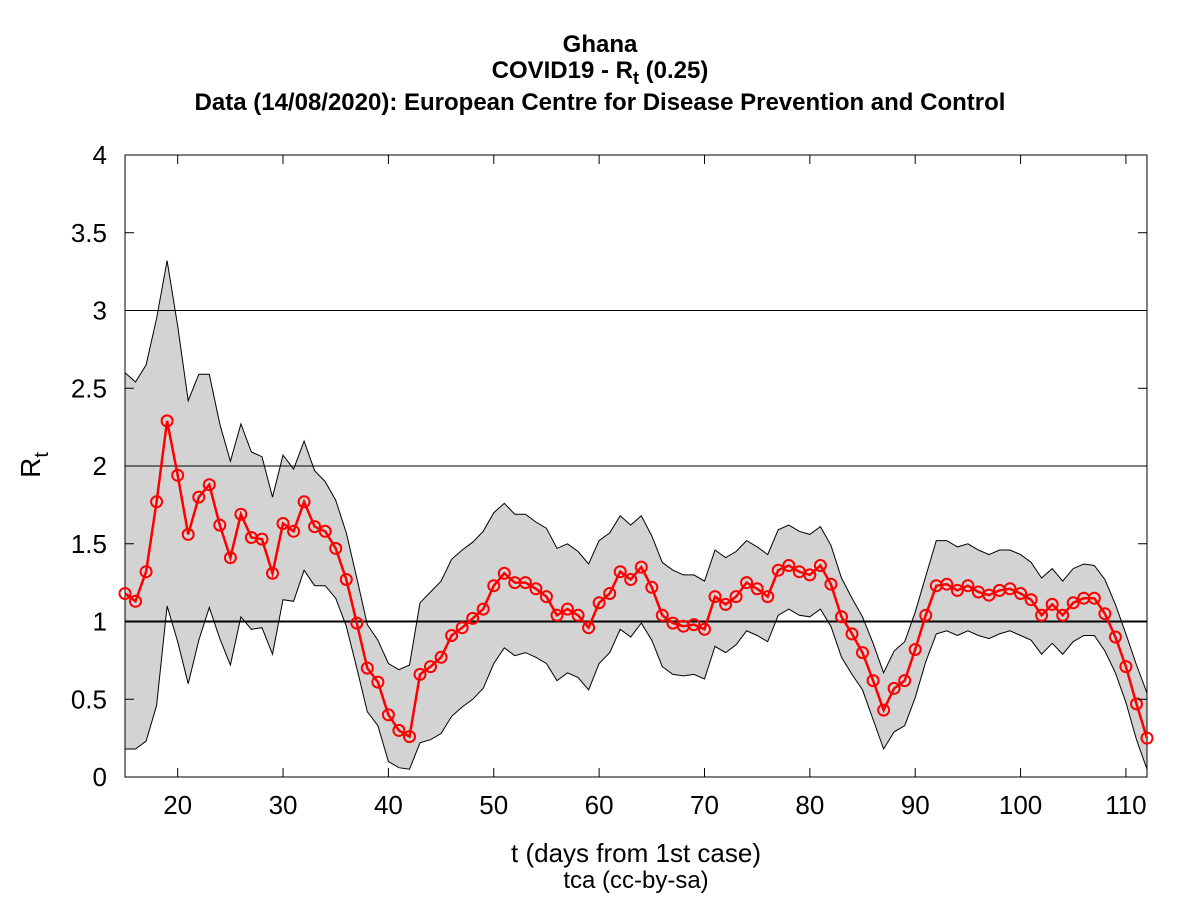 The width and height of the screenshot is (1200, 900). Describe the element at coordinates (809, 805) in the screenshot. I see `x-tick-label: 80` at that location.